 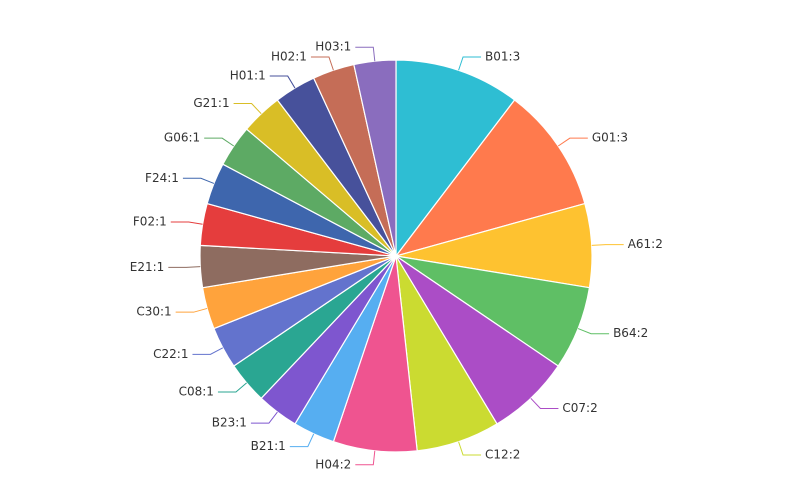 I want to click on leader-line-a61, so click(x=607, y=245).